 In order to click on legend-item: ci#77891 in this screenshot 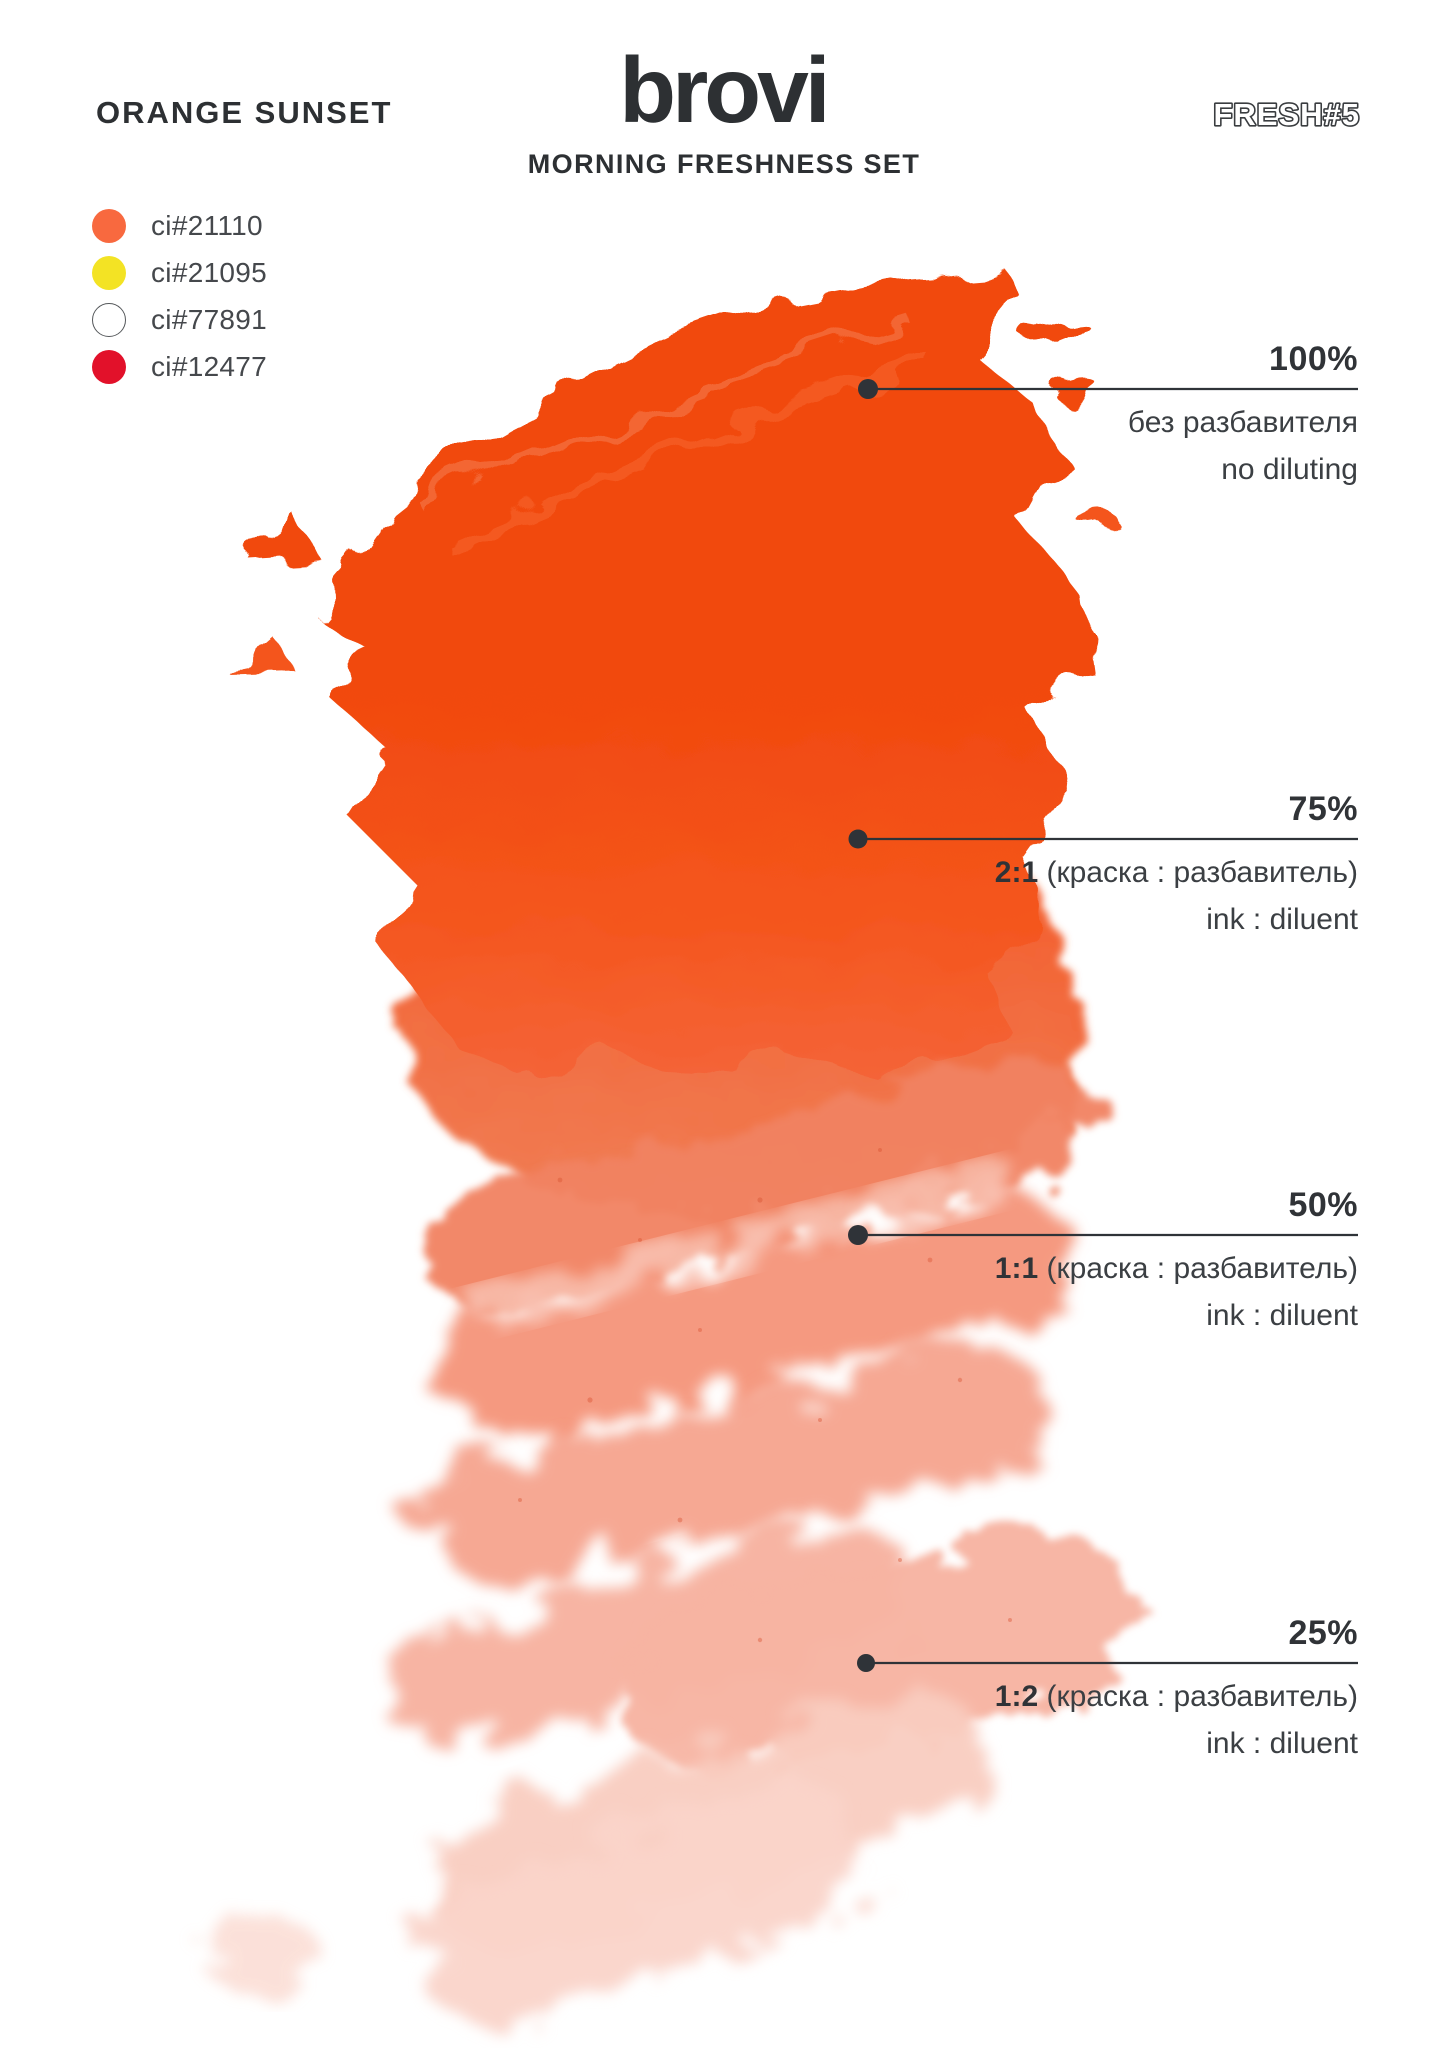, I will do `click(179, 320)`.